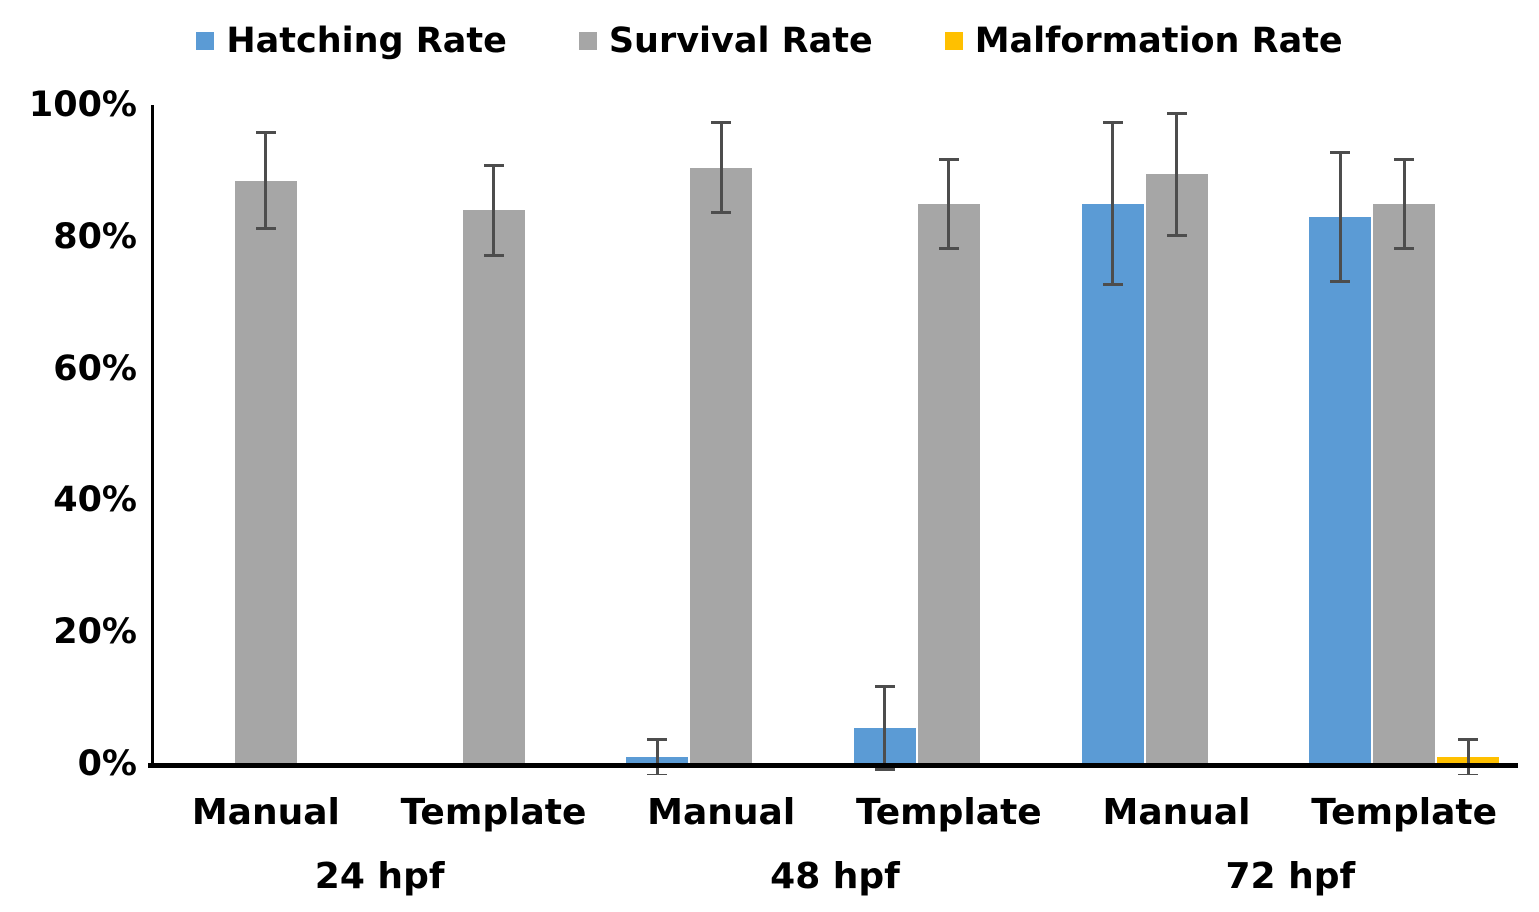 This screenshot has height=912, width=1539. I want to click on legend-label-malformation: Malformation Rate, so click(1158, 41).